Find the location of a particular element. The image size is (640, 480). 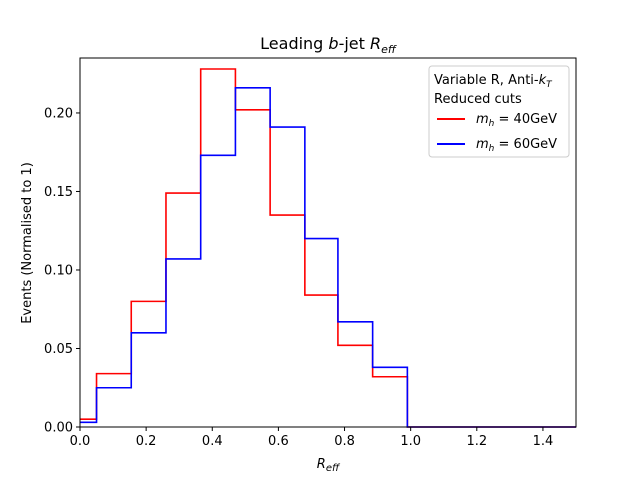

x-tick-label-1: 0.2 is located at coordinates (146, 441).